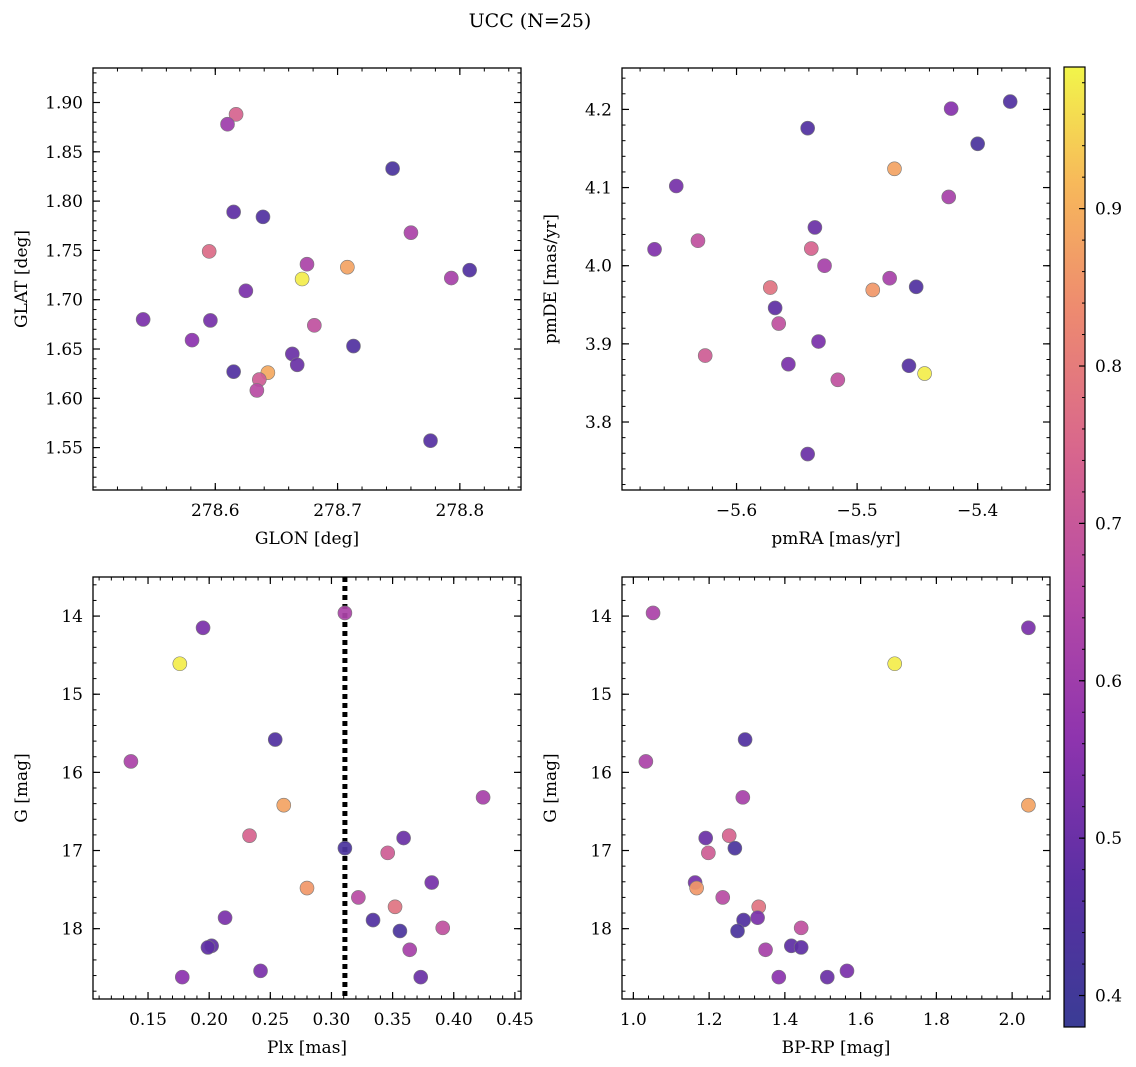 The image size is (1136, 1067). I want to click on x-tick-label: 278.7, so click(337, 511).